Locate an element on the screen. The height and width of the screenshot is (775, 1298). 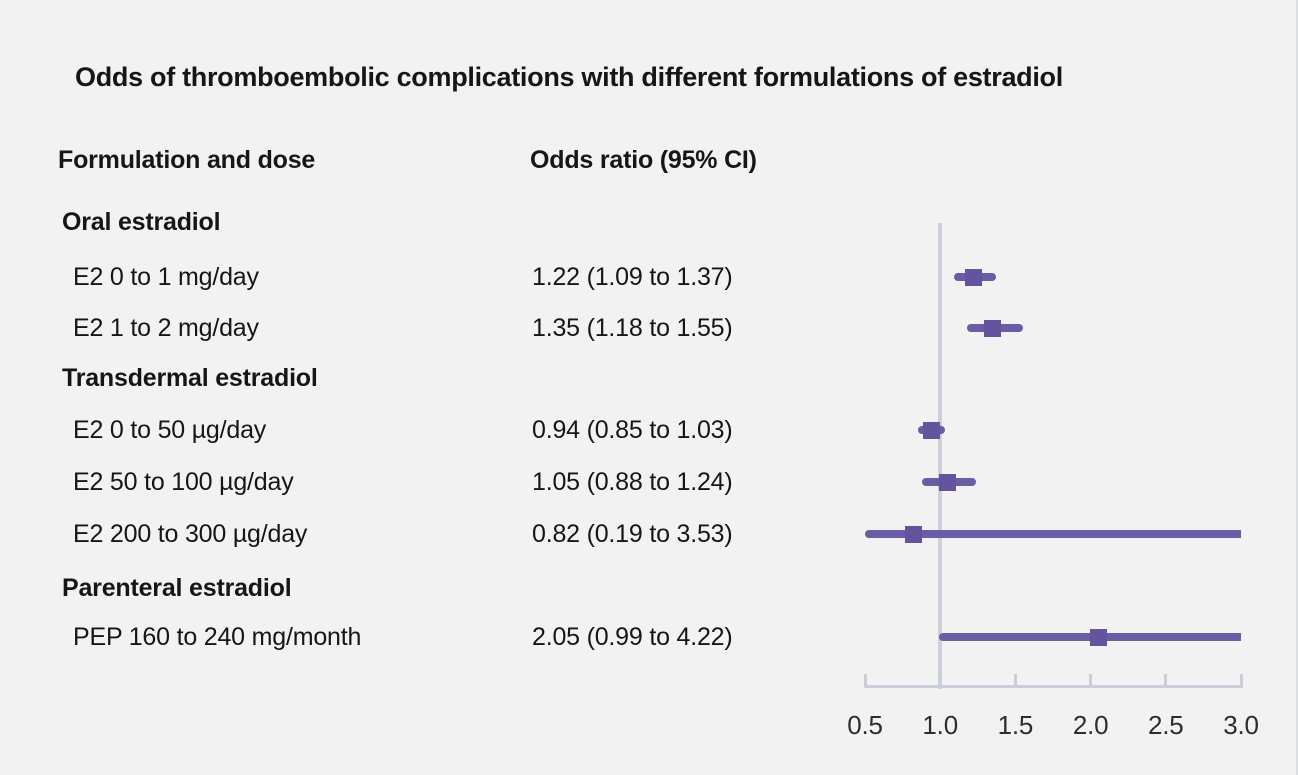
x-axis-tick-label: 3.0 is located at coordinates (1241, 725).